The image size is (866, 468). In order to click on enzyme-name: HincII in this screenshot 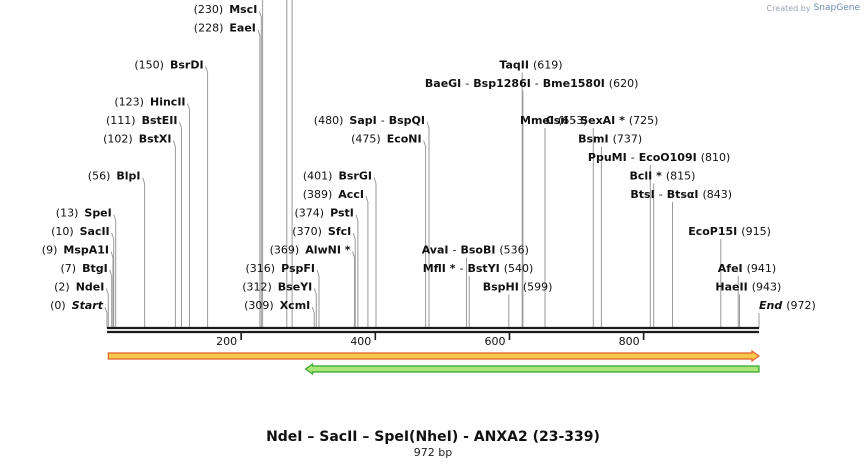, I will do `click(168, 102)`.